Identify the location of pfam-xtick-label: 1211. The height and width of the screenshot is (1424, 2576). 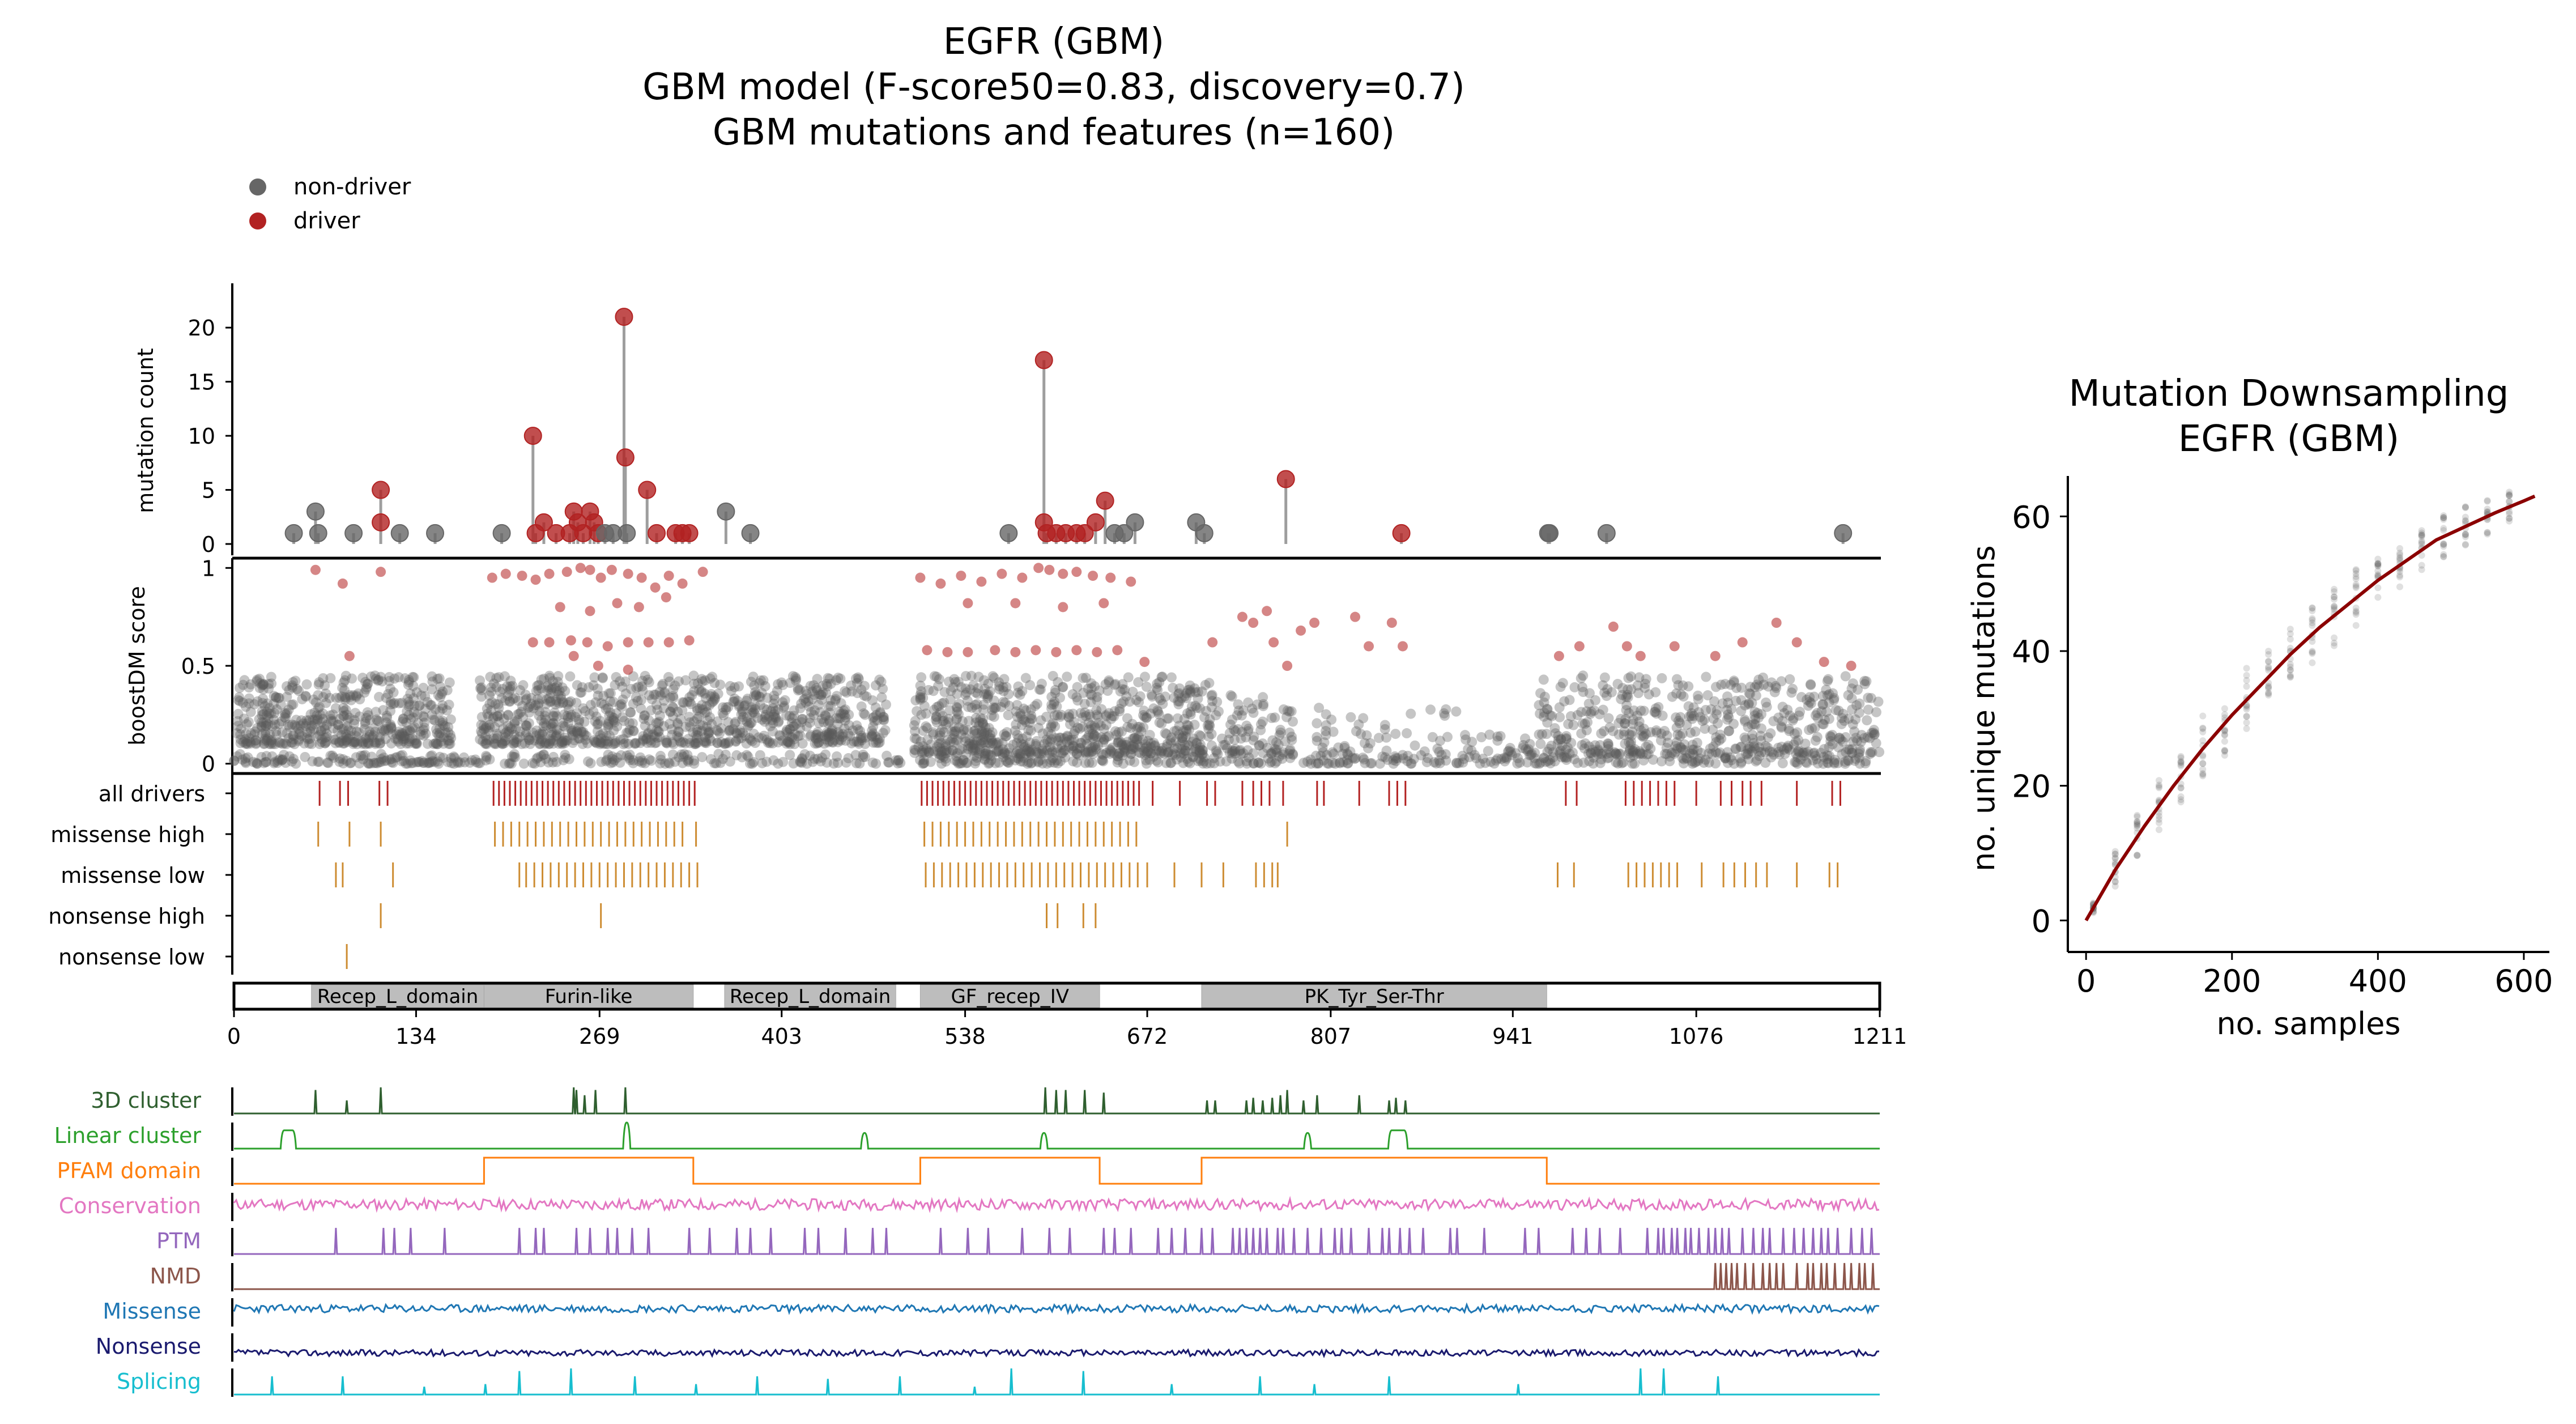
(1880, 1036).